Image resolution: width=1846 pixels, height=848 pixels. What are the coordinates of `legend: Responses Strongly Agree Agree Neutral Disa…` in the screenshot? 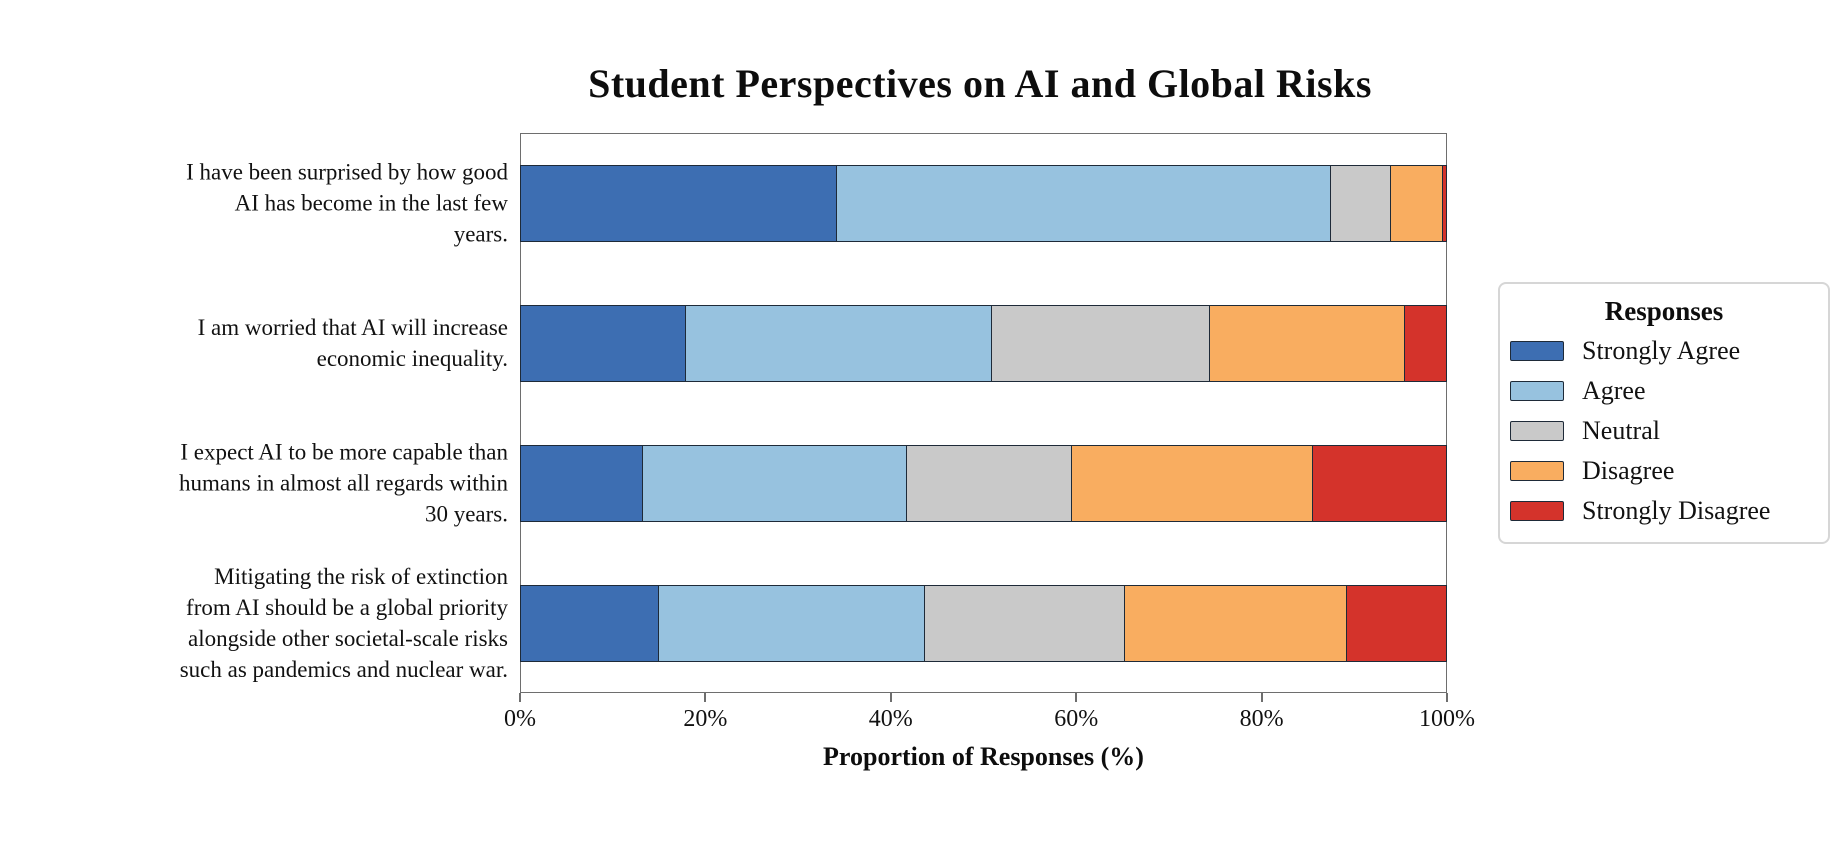 It's located at (1664, 413).